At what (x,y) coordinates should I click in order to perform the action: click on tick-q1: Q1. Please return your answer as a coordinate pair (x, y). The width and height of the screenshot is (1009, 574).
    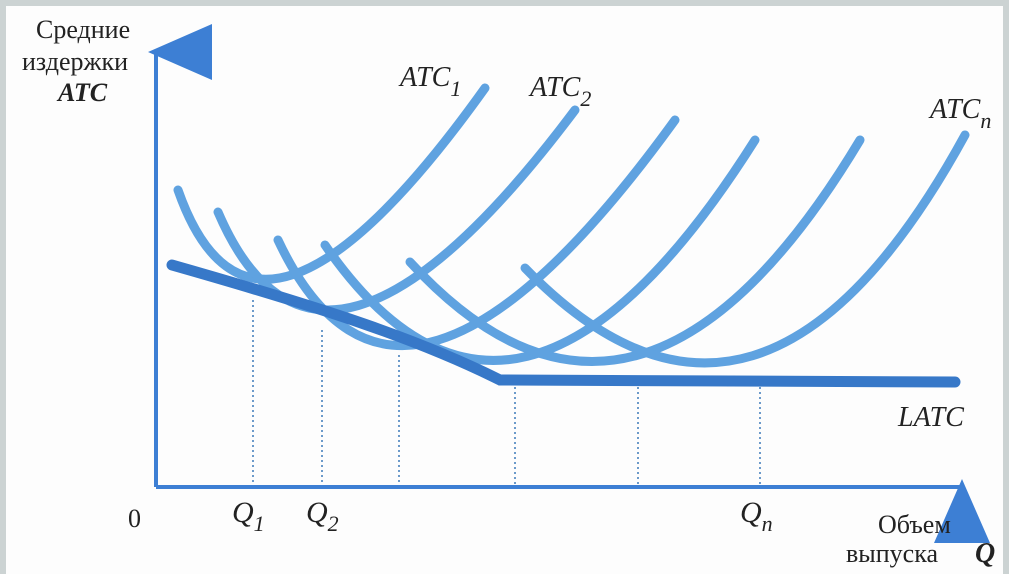
    Looking at the image, I should click on (248, 516).